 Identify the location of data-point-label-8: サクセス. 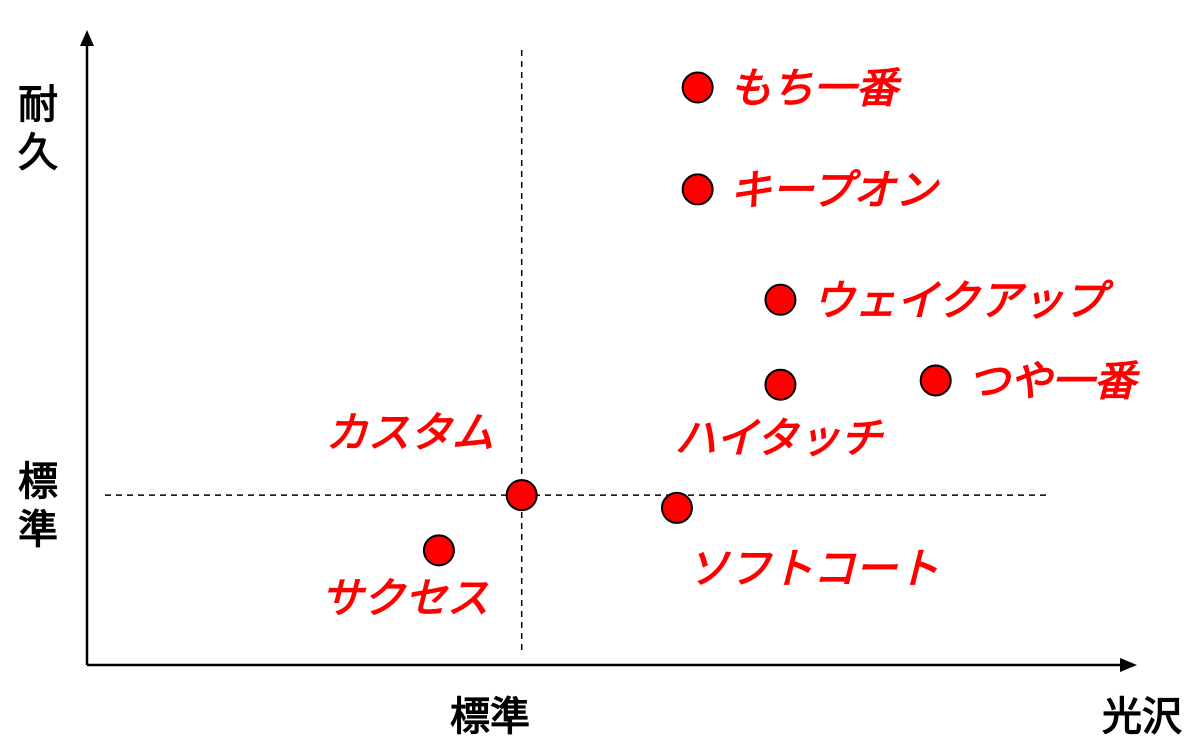
(405, 597).